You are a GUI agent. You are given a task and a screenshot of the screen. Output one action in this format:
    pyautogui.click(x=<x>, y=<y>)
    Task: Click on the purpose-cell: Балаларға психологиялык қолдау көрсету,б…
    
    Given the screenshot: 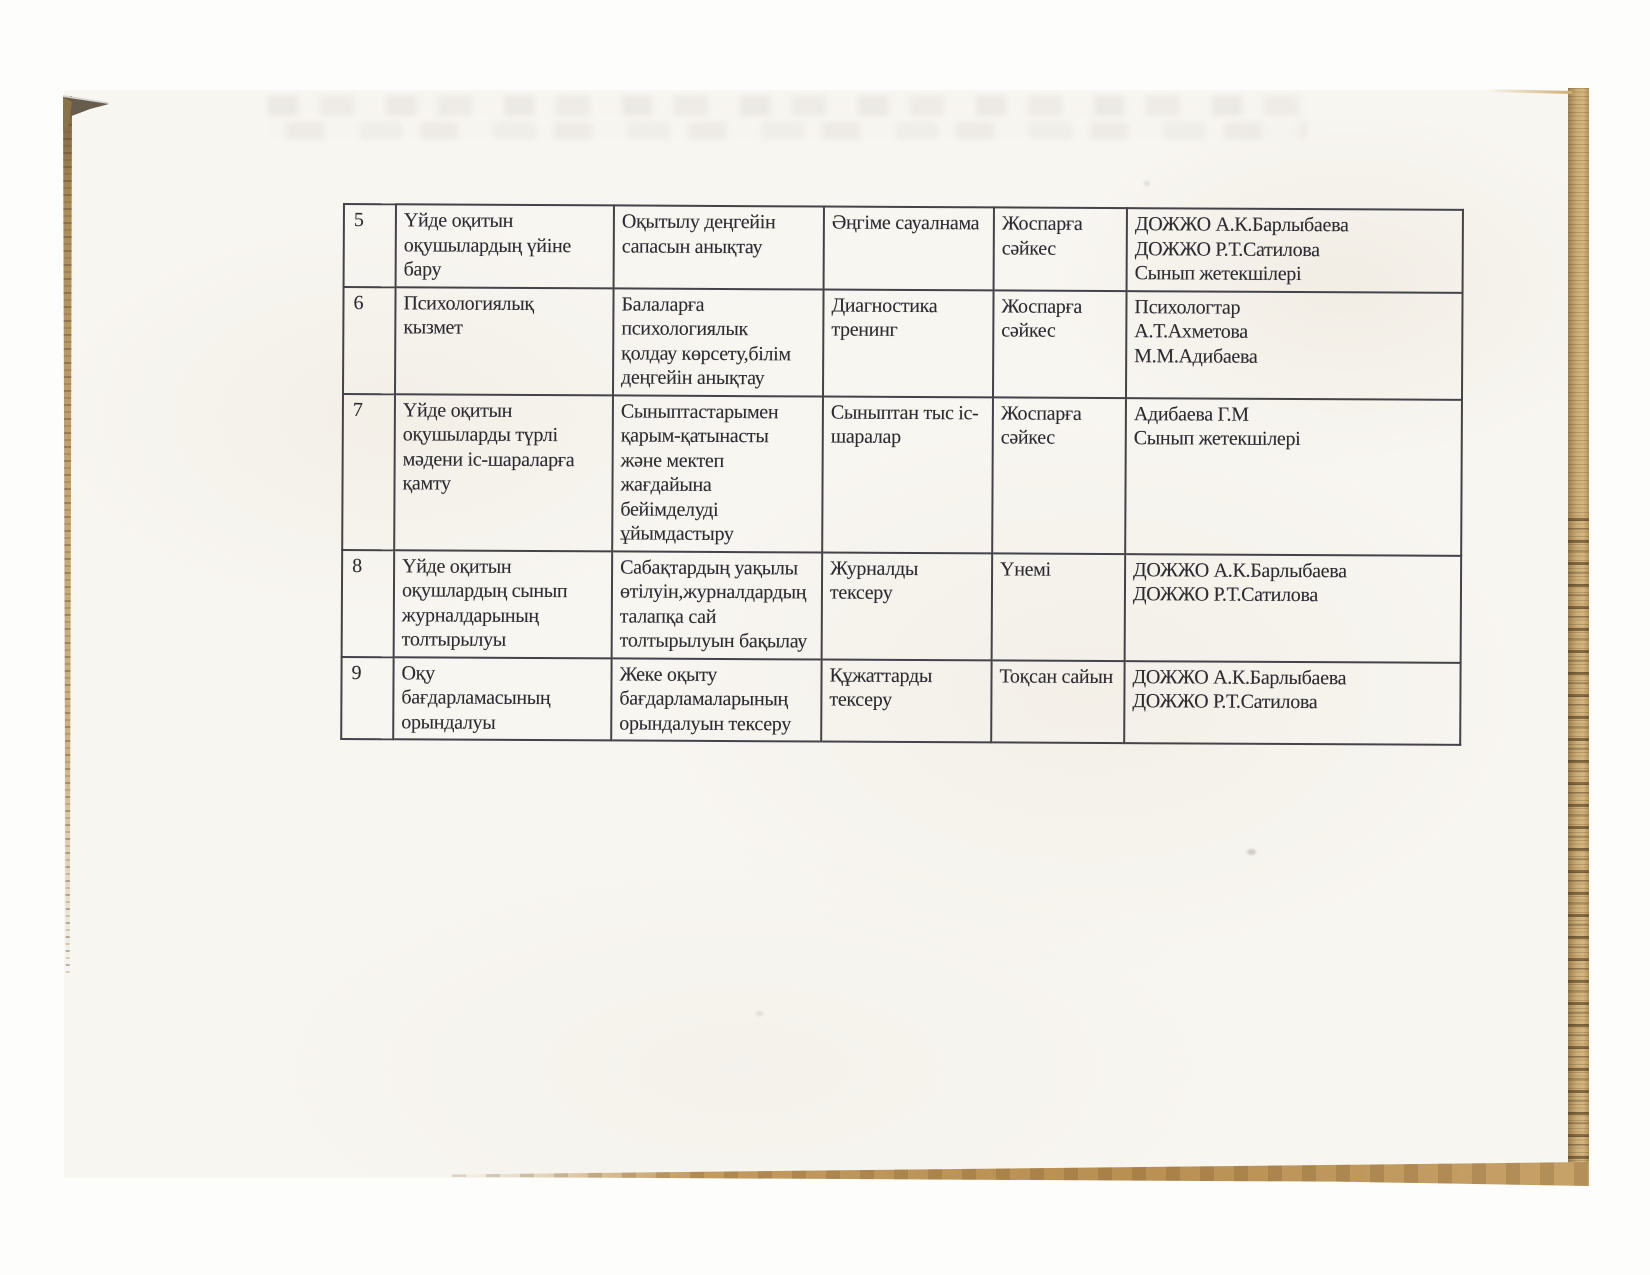 What is the action you would take?
    pyautogui.click(x=718, y=342)
    